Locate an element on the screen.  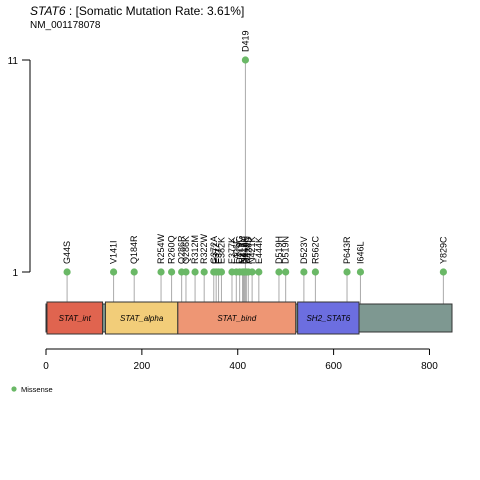
transcript-id: NM_001178078 is located at coordinates (65, 25).